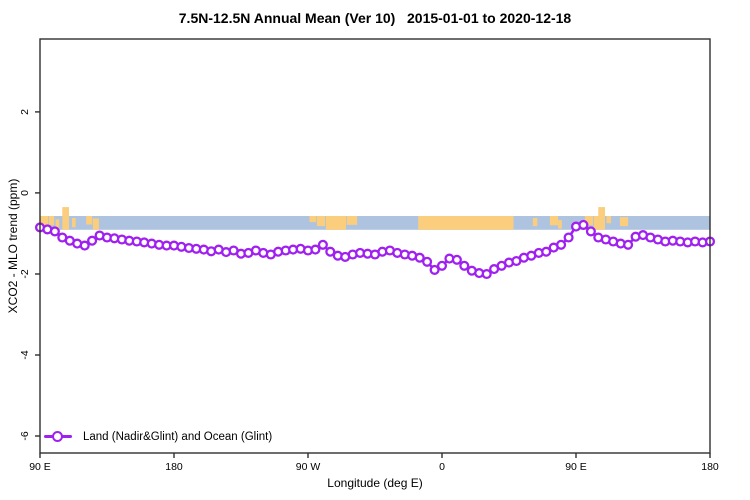 The width and height of the screenshot is (750, 500). What do you see at coordinates (25, 435) in the screenshot?
I see `svg-text: -6` at bounding box center [25, 435].